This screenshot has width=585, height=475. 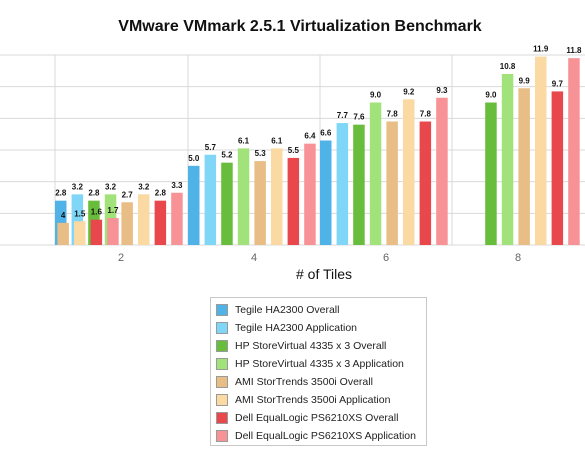 I want to click on bar-value-label: 5.0, so click(x=194, y=158).